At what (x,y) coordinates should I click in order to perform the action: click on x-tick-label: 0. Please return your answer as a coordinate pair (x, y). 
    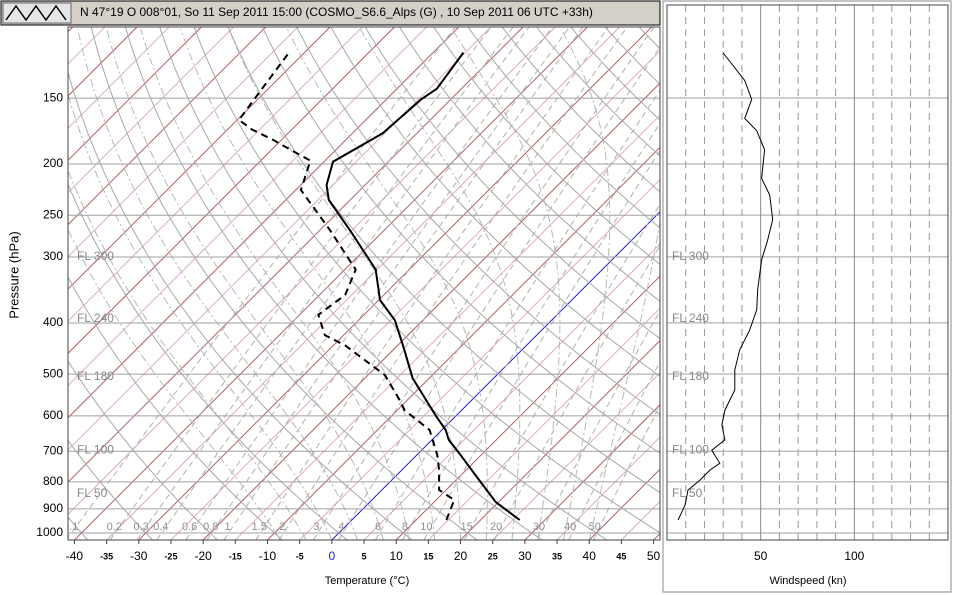
    Looking at the image, I should click on (331, 556).